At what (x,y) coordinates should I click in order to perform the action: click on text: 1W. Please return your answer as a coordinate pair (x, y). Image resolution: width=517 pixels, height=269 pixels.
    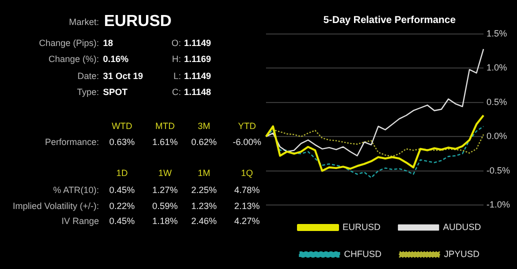
    Looking at the image, I should click on (165, 173).